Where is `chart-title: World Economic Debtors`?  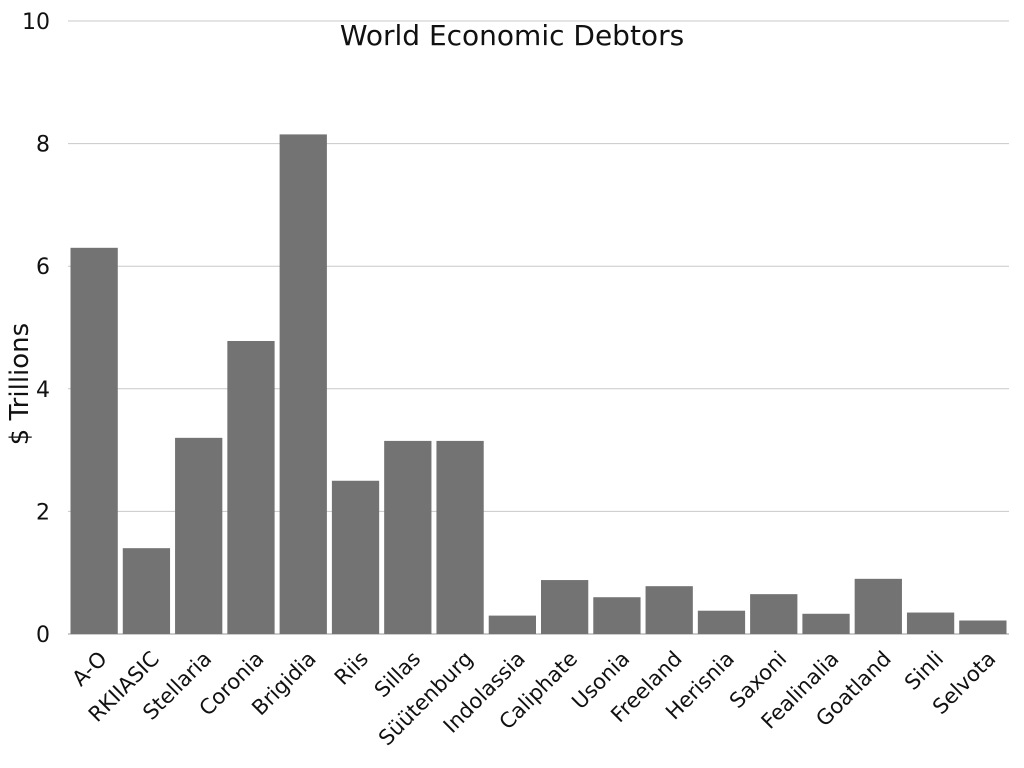
chart-title: World Economic Debtors is located at coordinates (512, 35).